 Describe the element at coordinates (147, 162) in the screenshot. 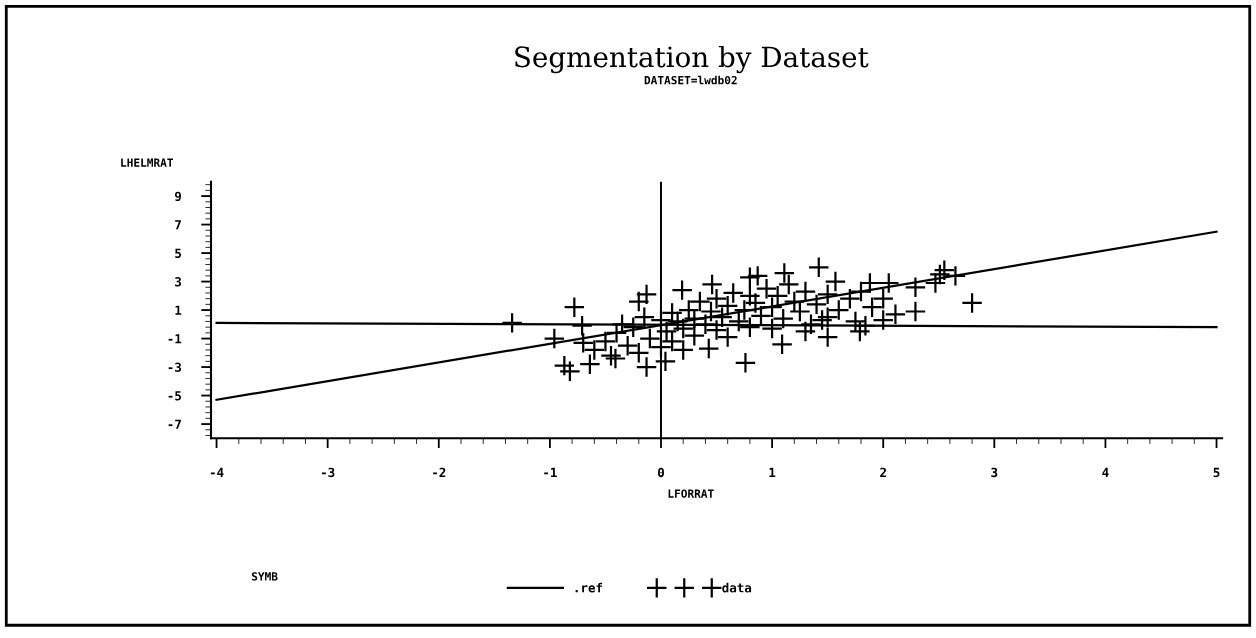

I see `y-axis-title: LHELMRAT` at that location.